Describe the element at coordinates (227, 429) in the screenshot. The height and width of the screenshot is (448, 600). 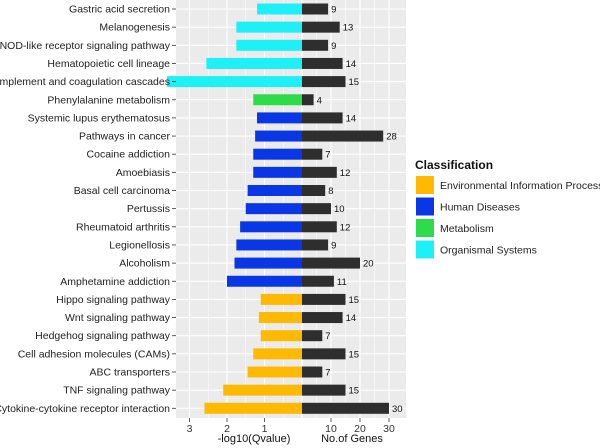
I see `qvalue-tick-label: 2` at that location.